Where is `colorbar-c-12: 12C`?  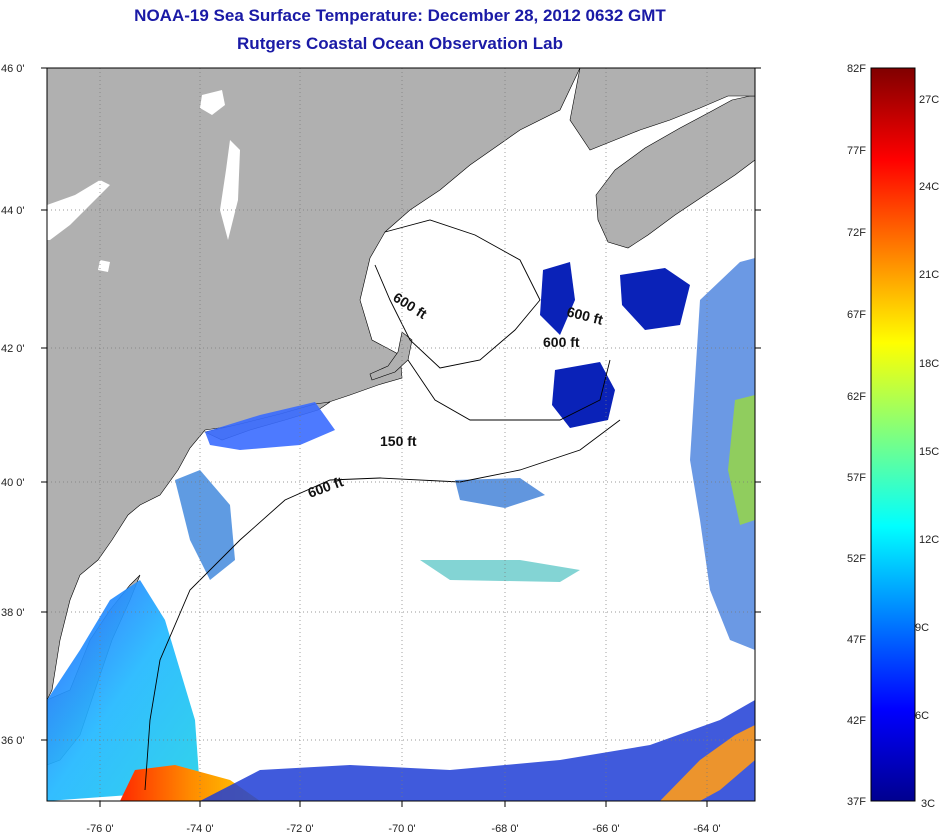 colorbar-c-12: 12C is located at coordinates (929, 540).